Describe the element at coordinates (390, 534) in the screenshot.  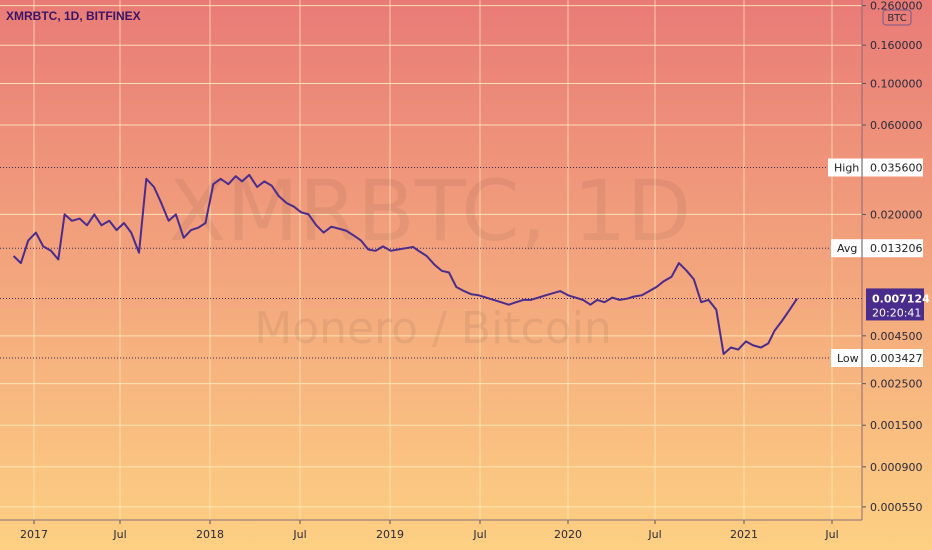
I see `x-tick-label-4: 2019` at that location.